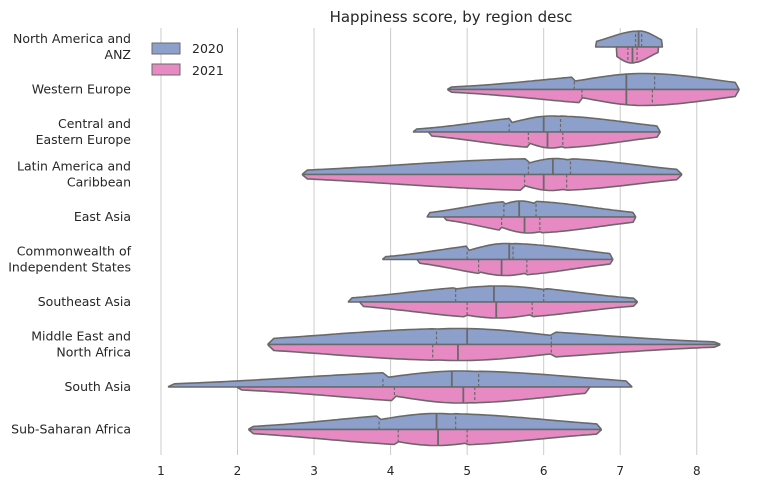 This screenshot has width=770, height=487. What do you see at coordinates (544, 471) in the screenshot?
I see `x-tick-label: 6` at bounding box center [544, 471].